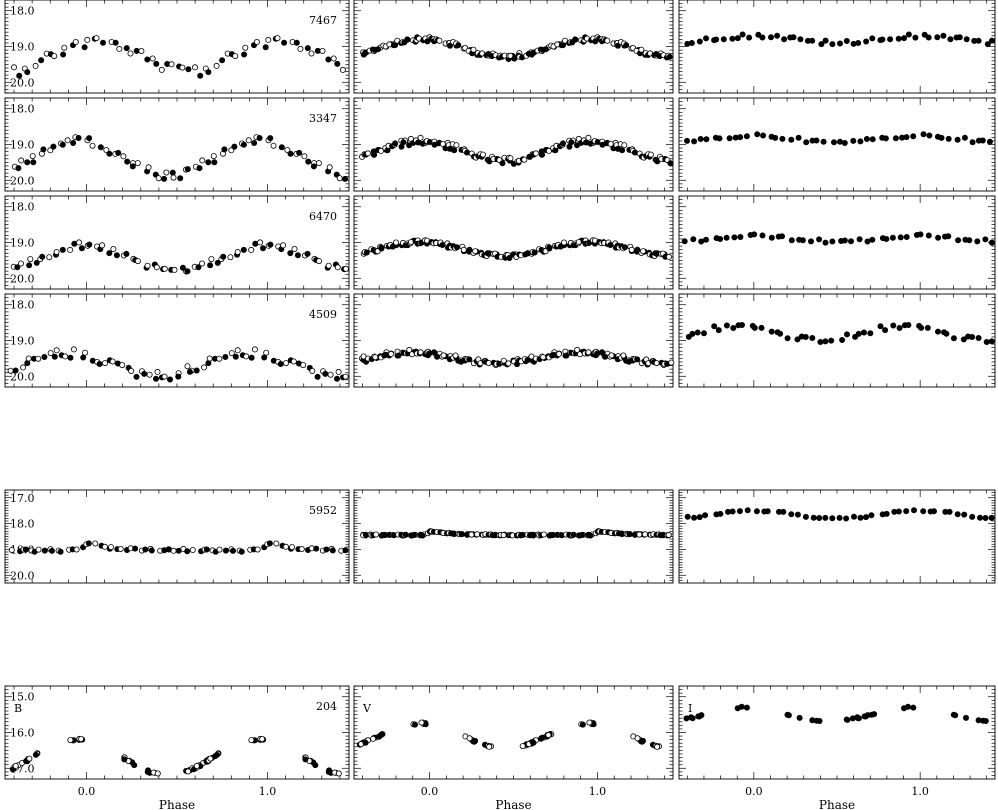  What do you see at coordinates (513, 732) in the screenshot?
I see `panel-frame-r6-c2` at bounding box center [513, 732].